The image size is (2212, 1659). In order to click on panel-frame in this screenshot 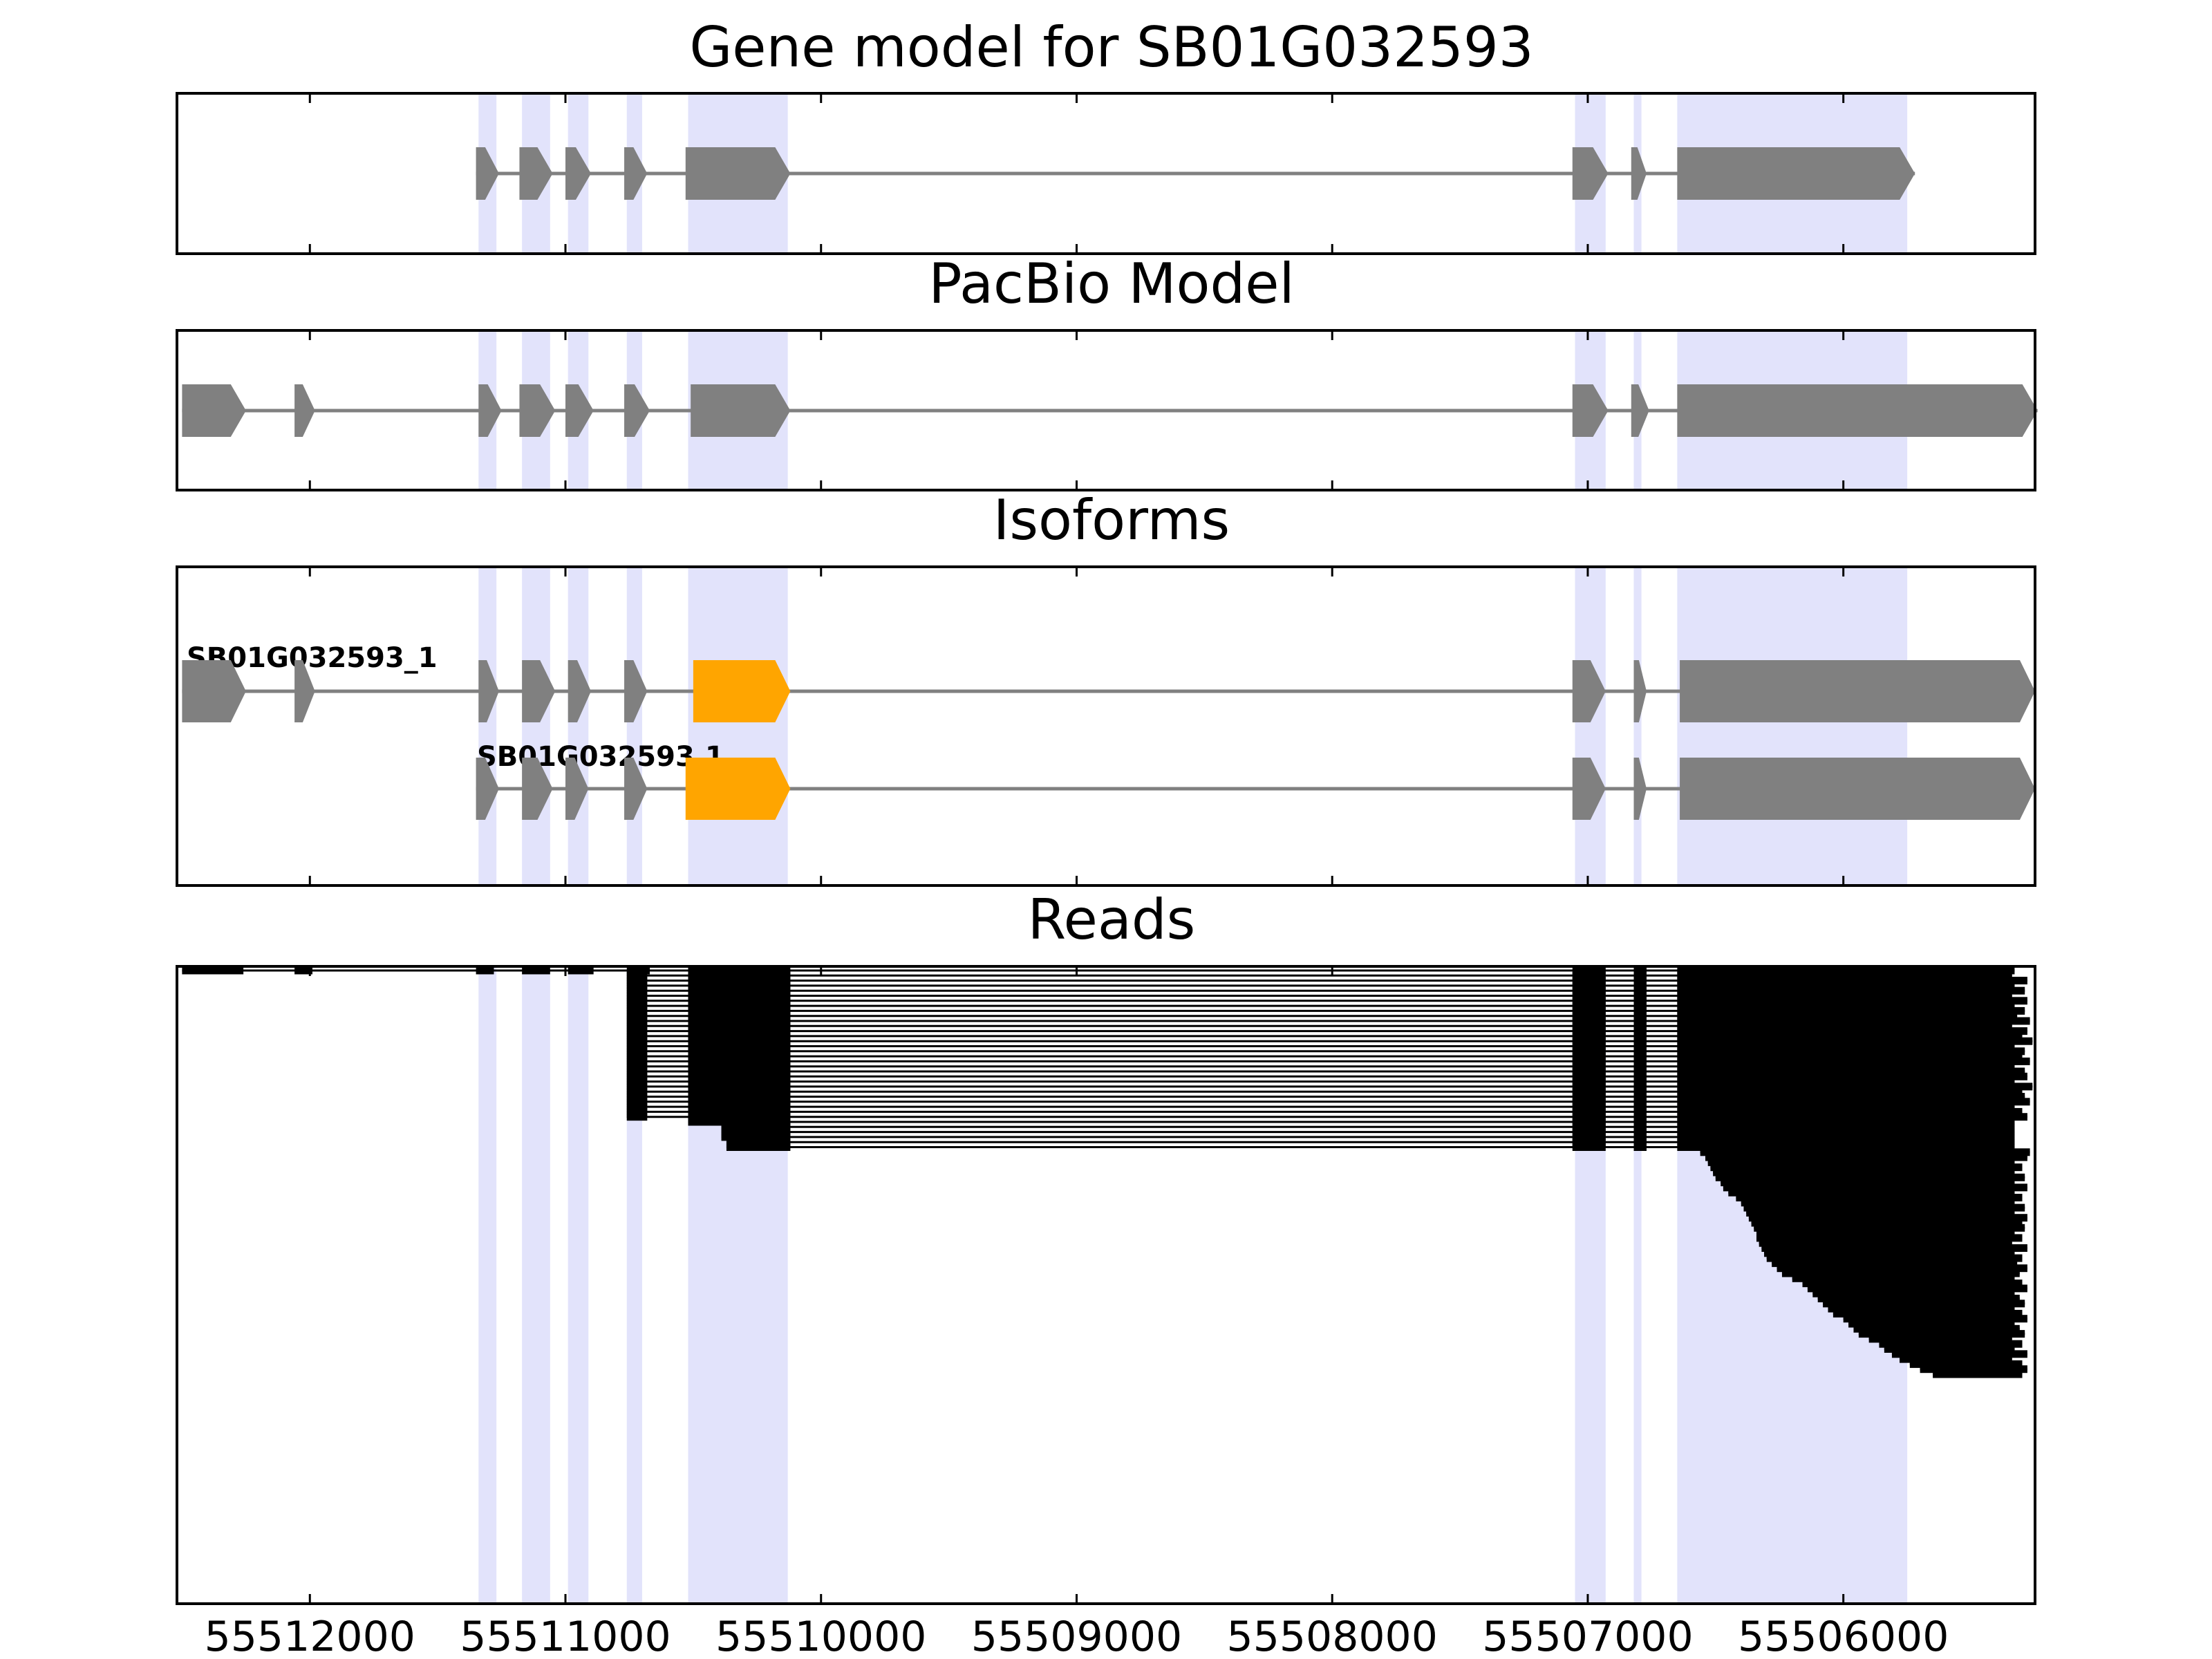, I will do `click(1106, 174)`.